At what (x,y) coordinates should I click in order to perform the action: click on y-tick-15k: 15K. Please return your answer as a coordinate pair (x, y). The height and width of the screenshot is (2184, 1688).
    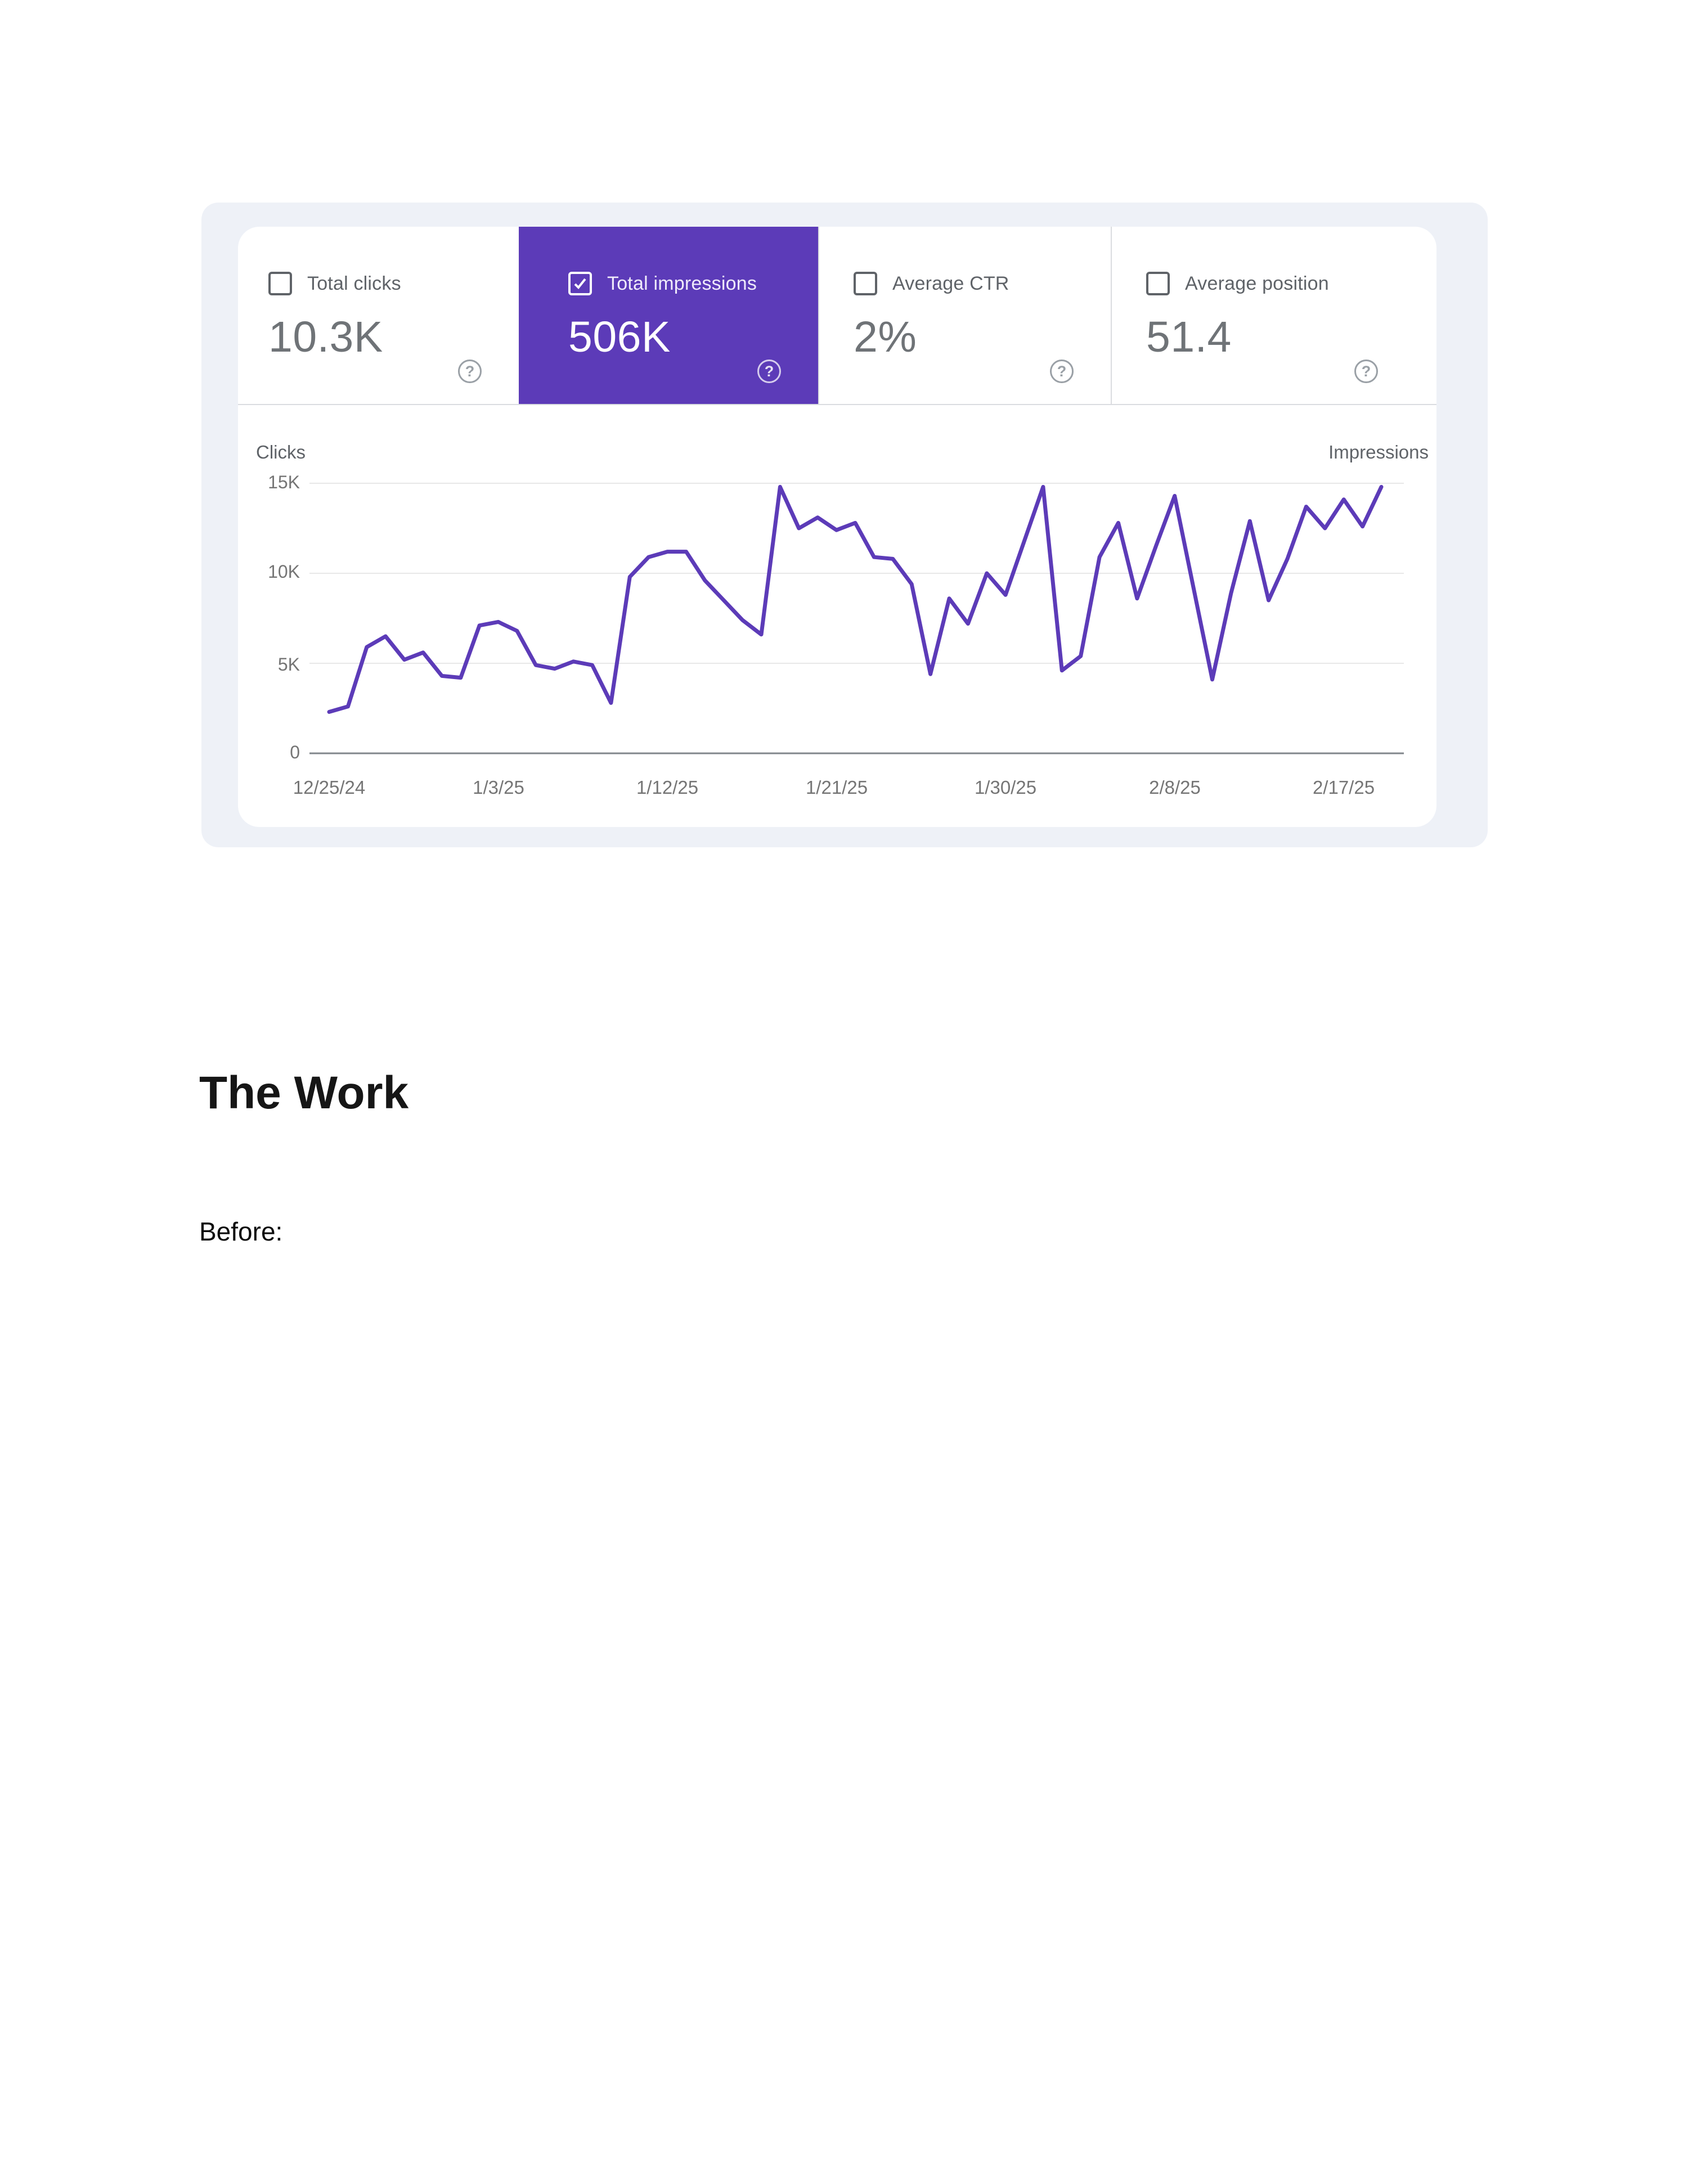
    Looking at the image, I should click on (284, 482).